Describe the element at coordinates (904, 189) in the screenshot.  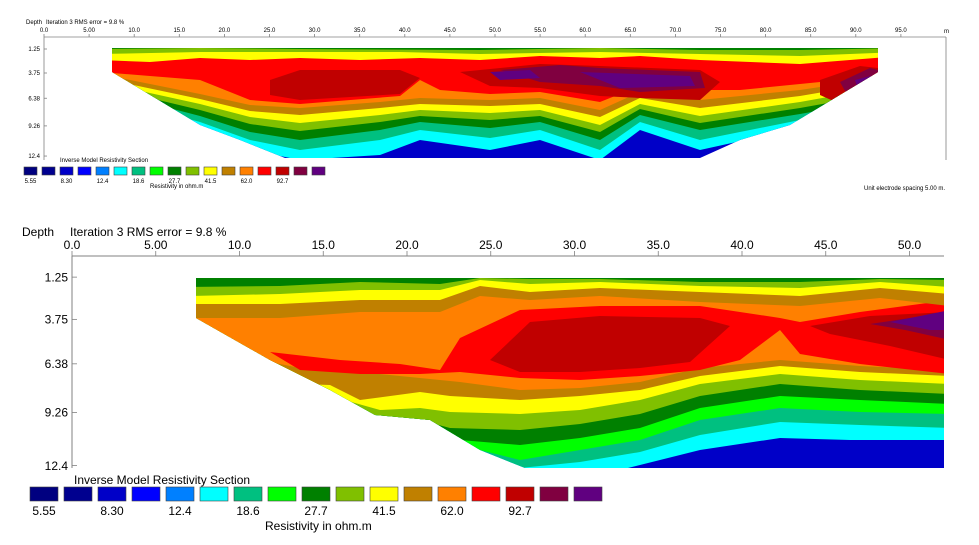
I see `top-footer-note: Unit electrode spacing 5.00 m.` at that location.